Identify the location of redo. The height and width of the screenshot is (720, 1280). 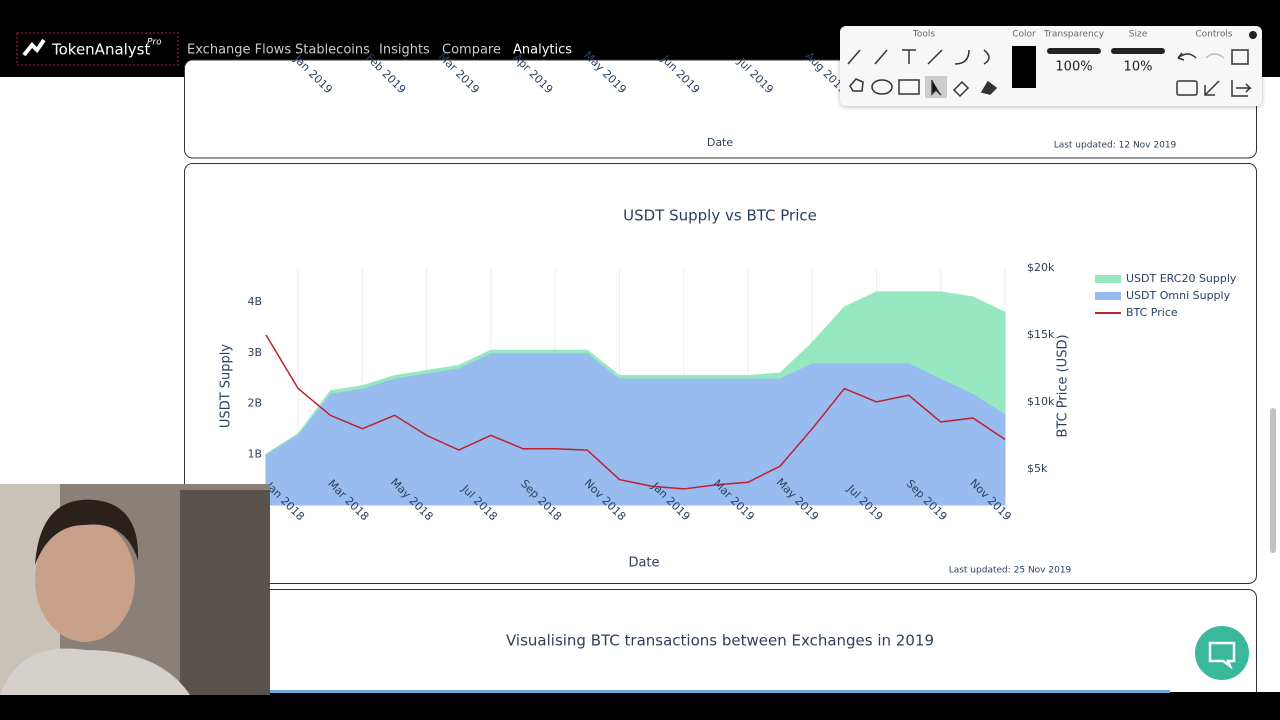
(1215, 56).